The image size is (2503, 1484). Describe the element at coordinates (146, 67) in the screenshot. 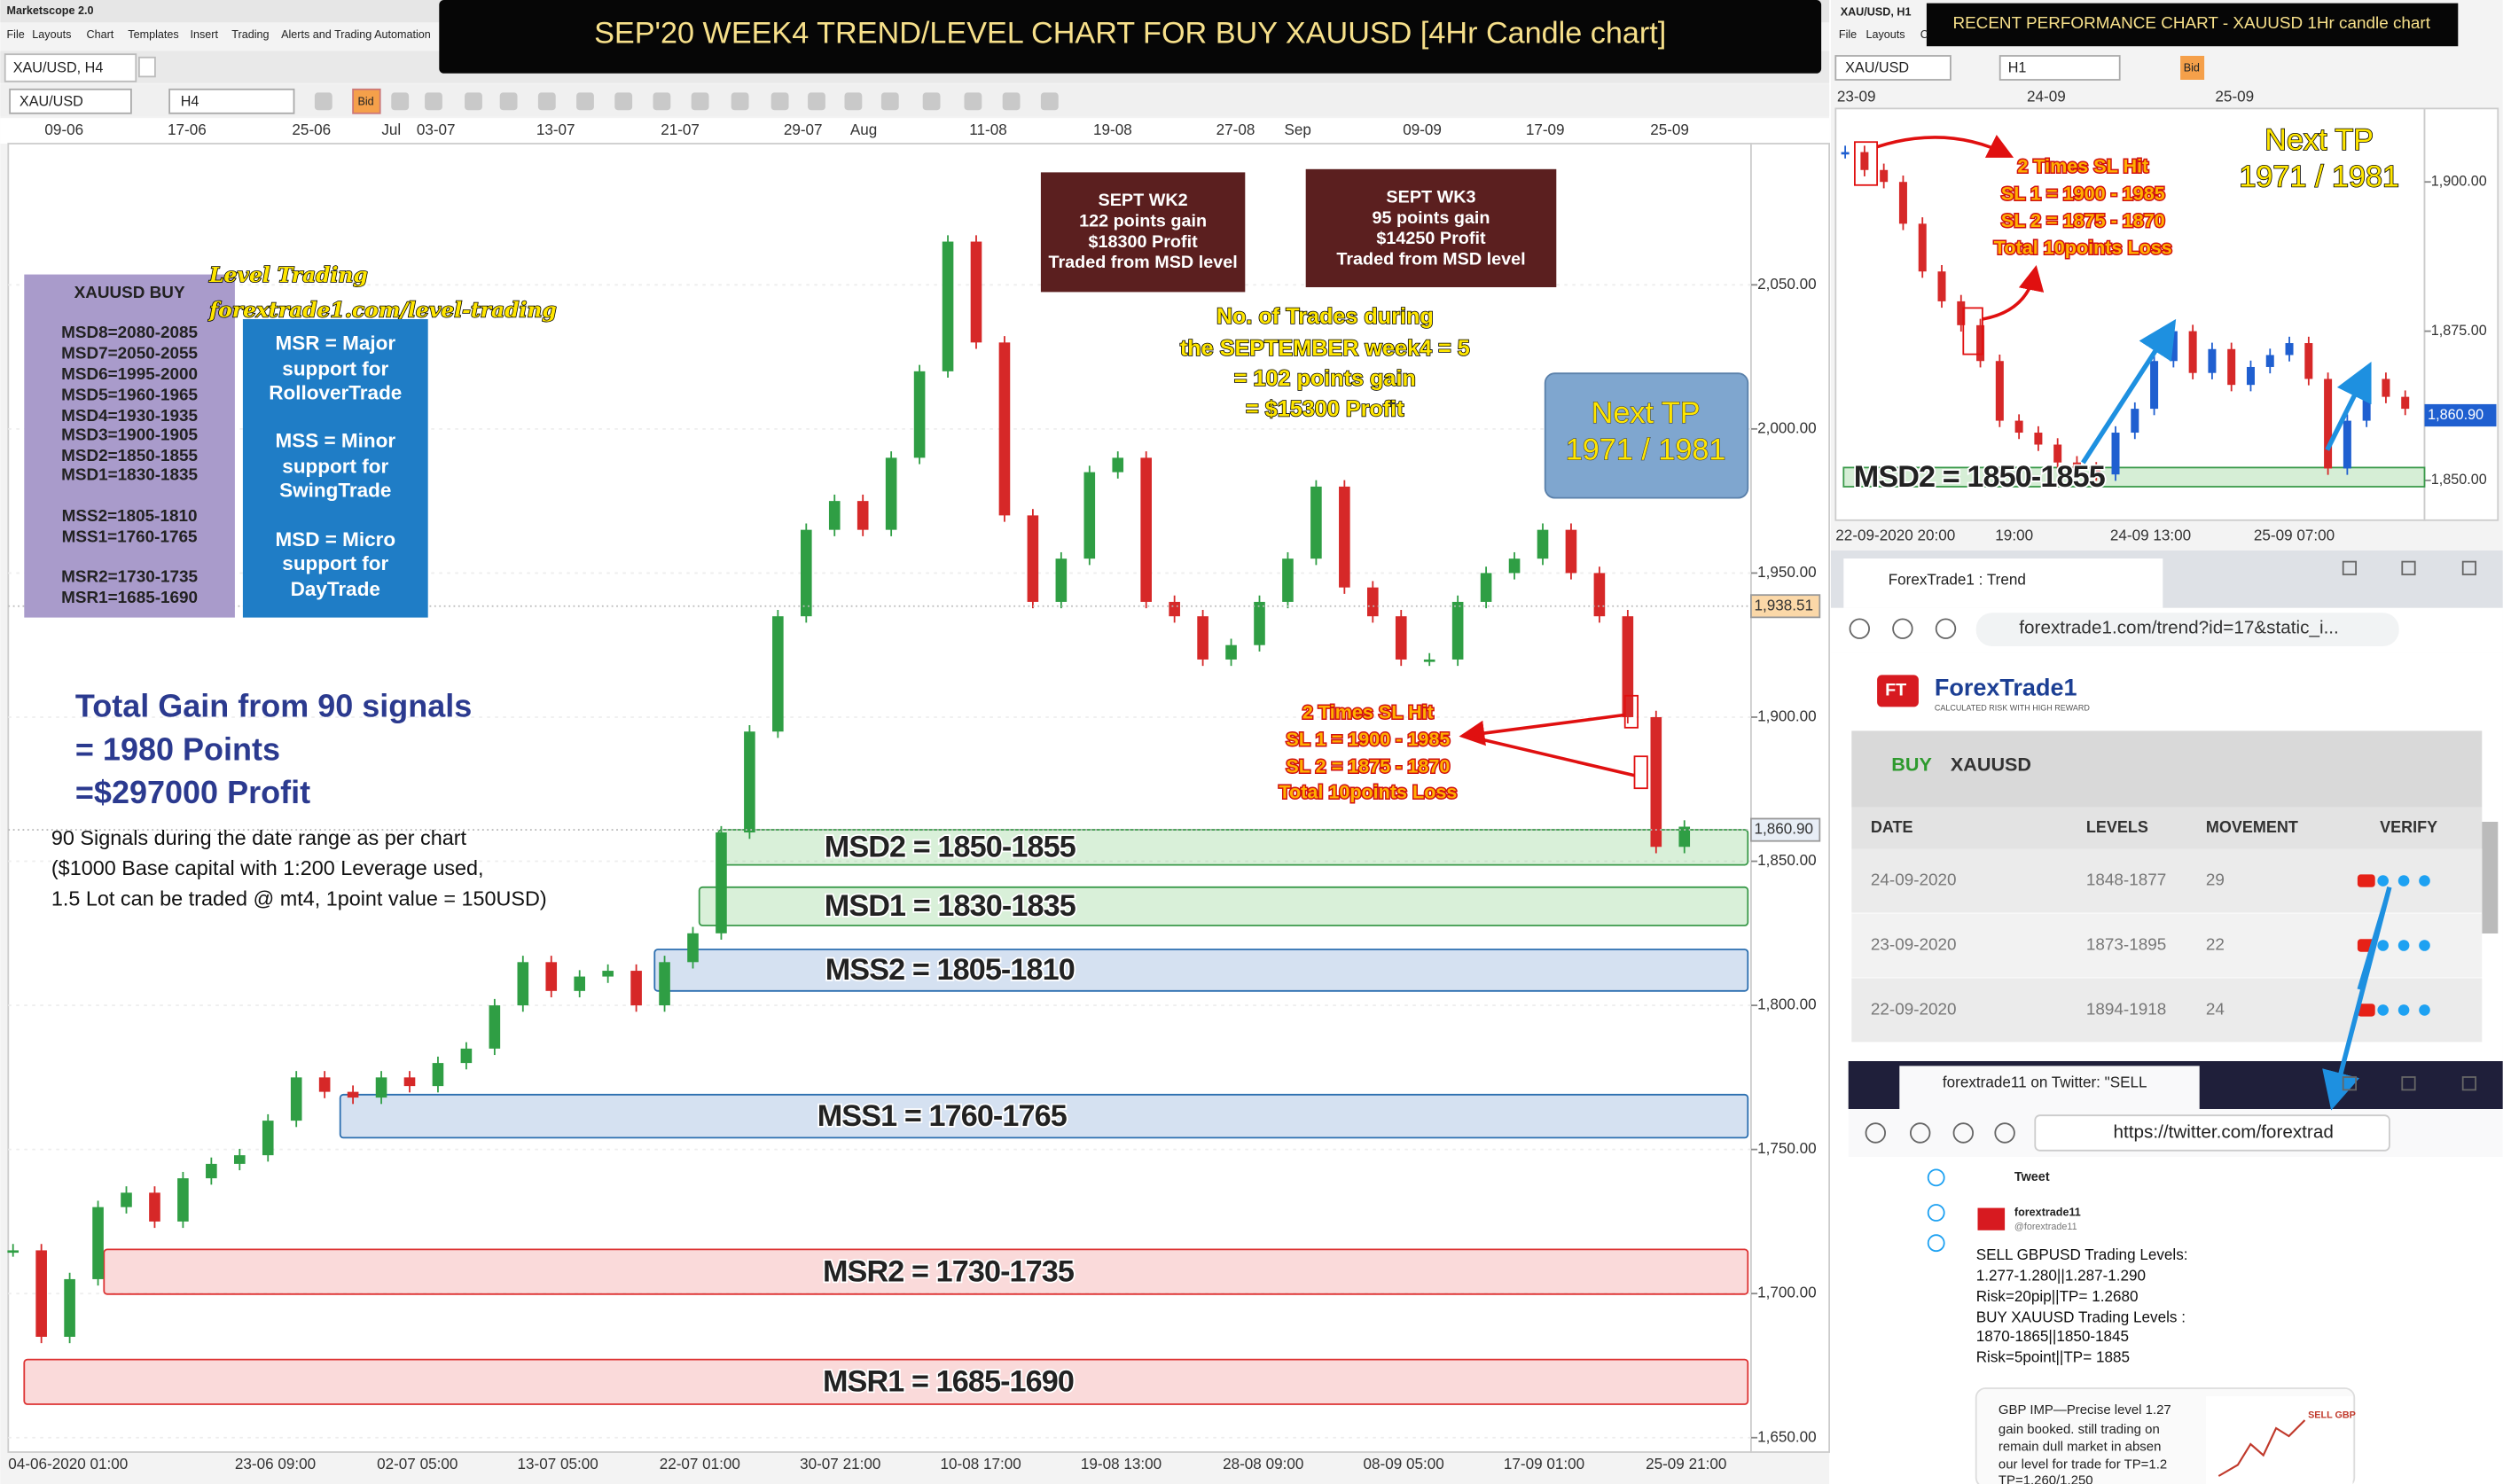

I see `add-tab` at that location.